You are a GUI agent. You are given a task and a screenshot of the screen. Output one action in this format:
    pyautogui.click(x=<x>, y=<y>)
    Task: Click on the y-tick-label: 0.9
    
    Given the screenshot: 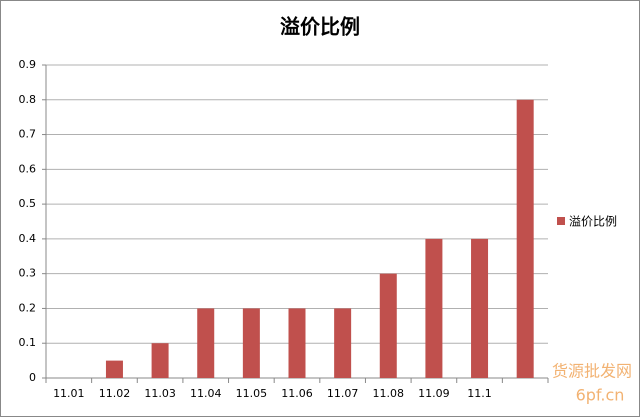 What is the action you would take?
    pyautogui.click(x=28, y=64)
    